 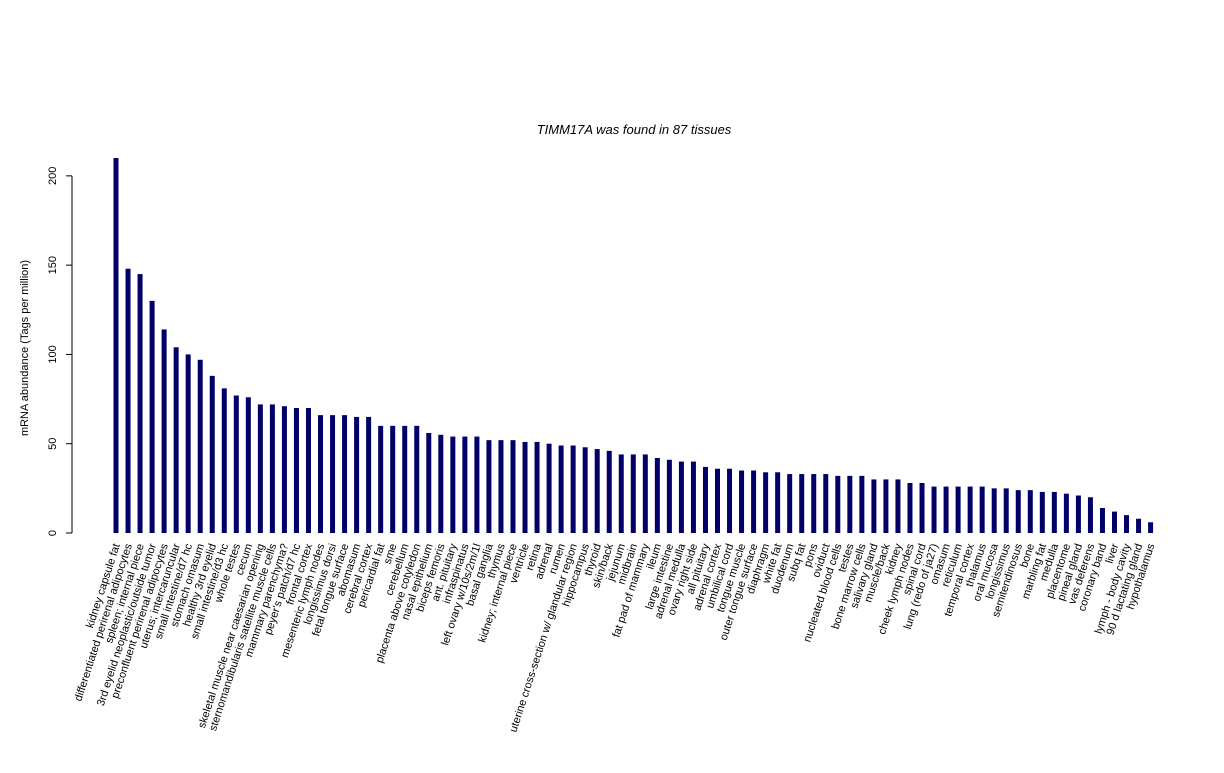 I want to click on y-tick-label: 200, so click(x=53, y=176).